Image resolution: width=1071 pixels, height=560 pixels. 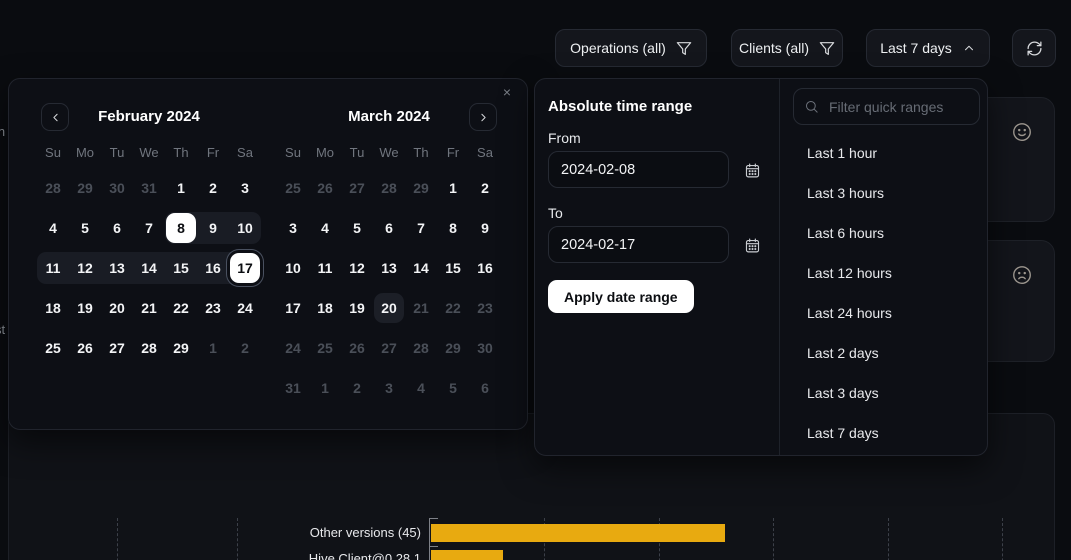 I want to click on to-date-input, so click(x=638, y=244).